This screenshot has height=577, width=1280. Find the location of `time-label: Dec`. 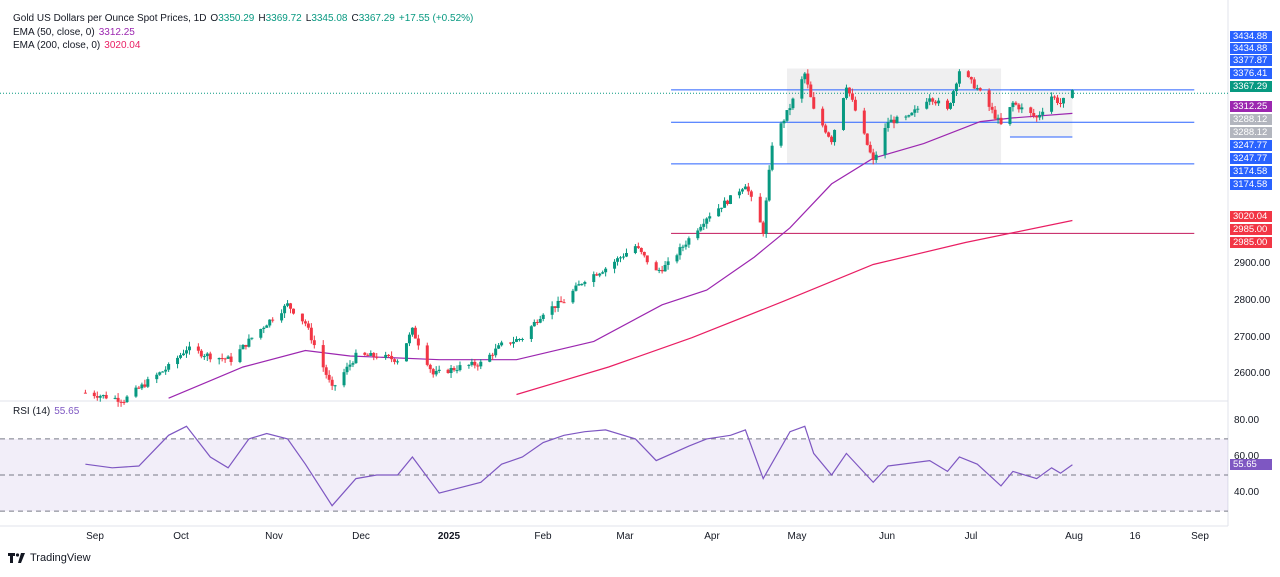

time-label: Dec is located at coordinates (361, 536).